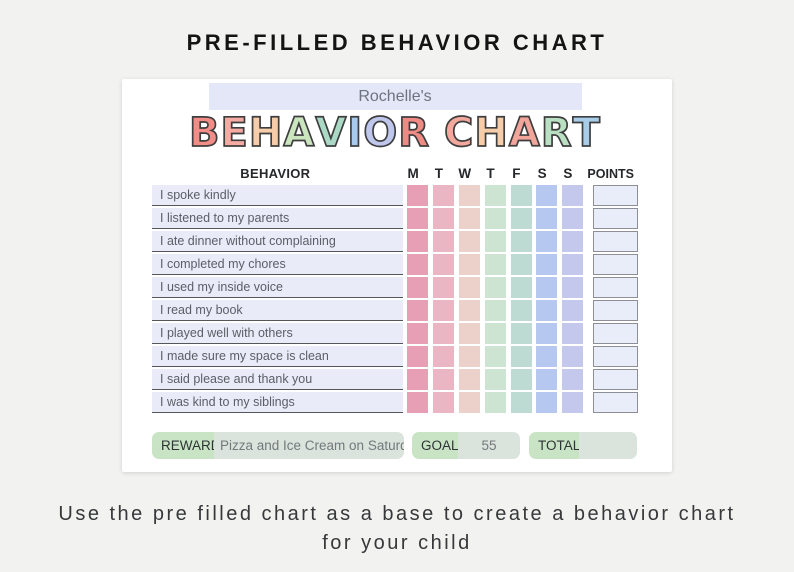 This screenshot has width=794, height=572. What do you see at coordinates (278, 218) in the screenshot?
I see `behavior-label: I listened to my parents` at bounding box center [278, 218].